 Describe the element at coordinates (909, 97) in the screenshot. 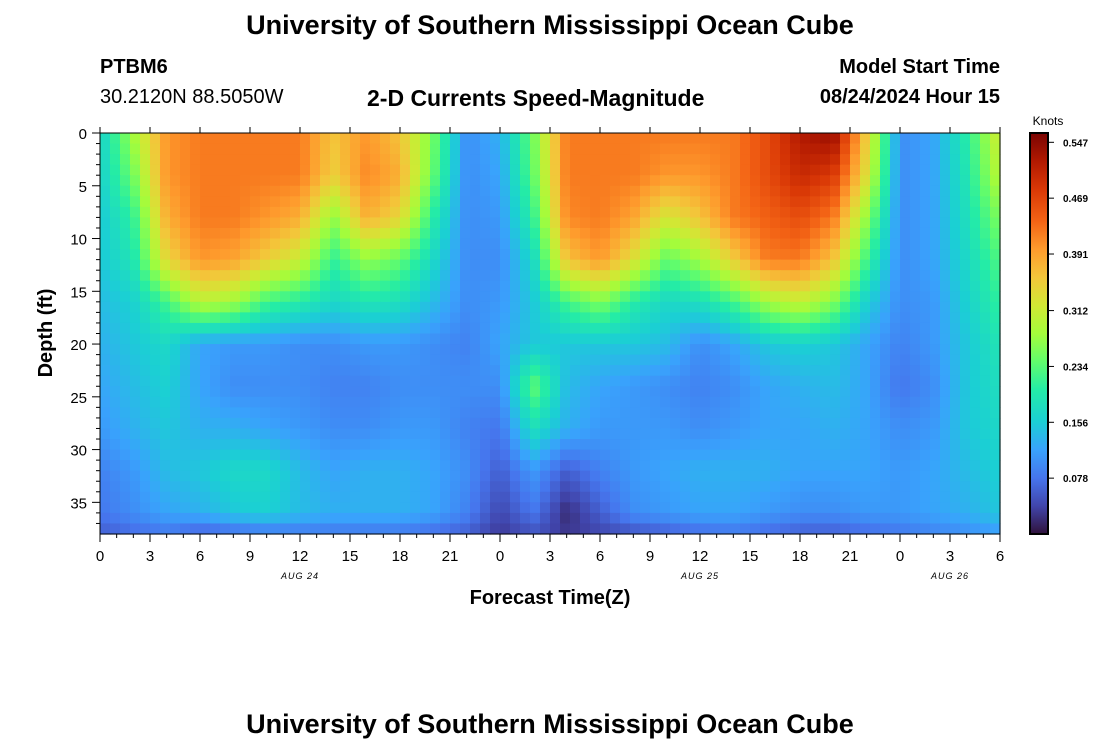

I see `model-start-value: 08/24/2024 Hour 15` at that location.